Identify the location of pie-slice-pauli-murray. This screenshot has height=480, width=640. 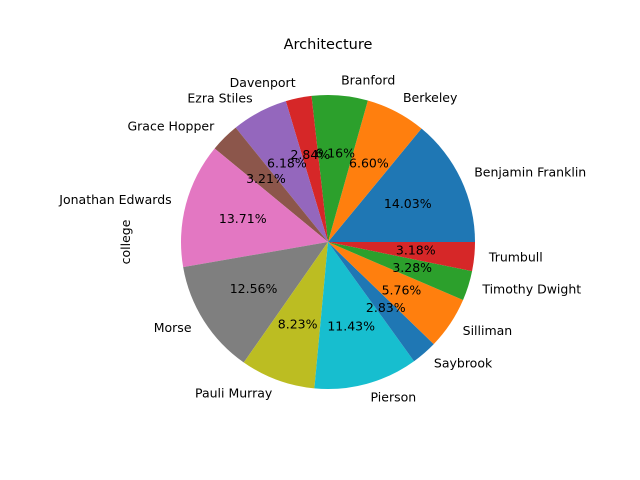
(285, 315).